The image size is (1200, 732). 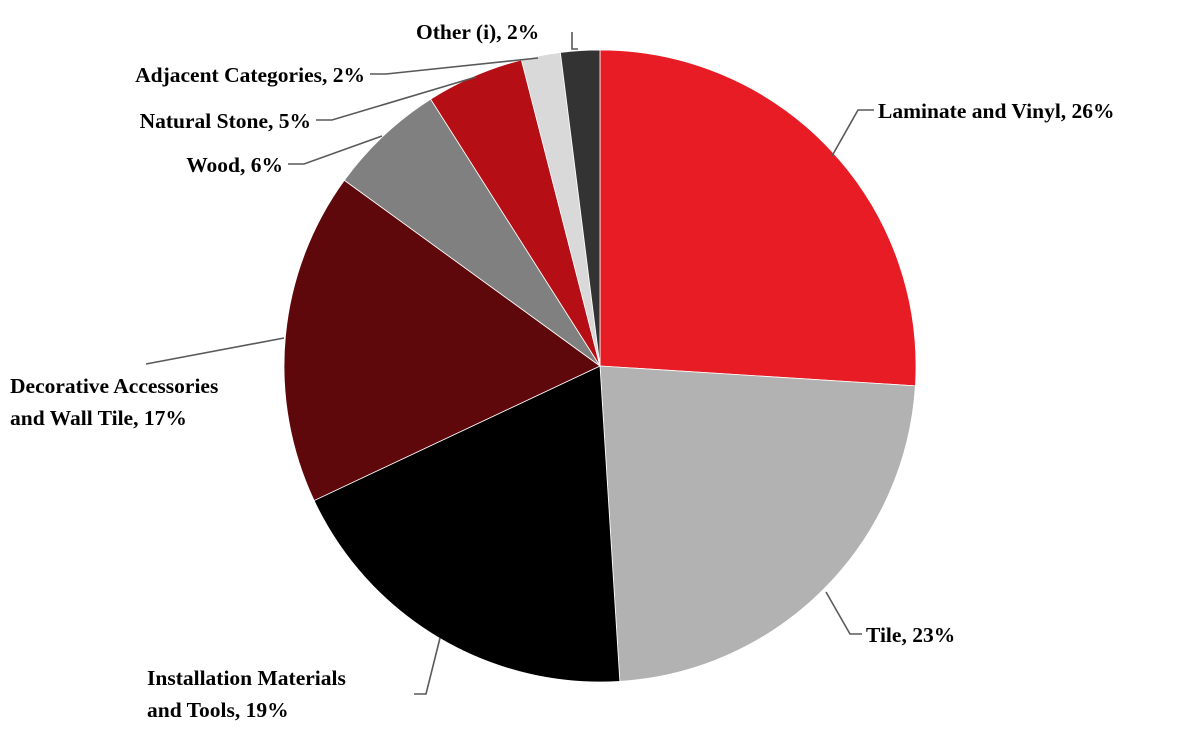 What do you see at coordinates (114, 386) in the screenshot?
I see `label-decorative-line1: Decorative Accessories` at bounding box center [114, 386].